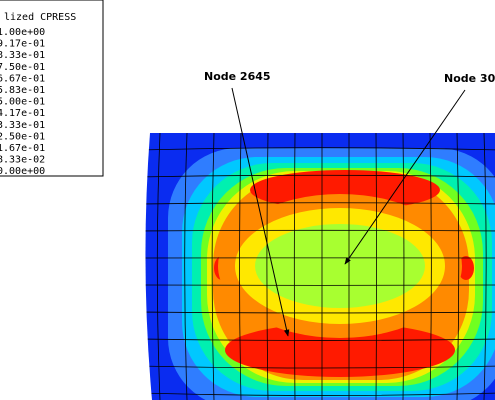  I want to click on legend-value: 6.67e-01, so click(22, 78).